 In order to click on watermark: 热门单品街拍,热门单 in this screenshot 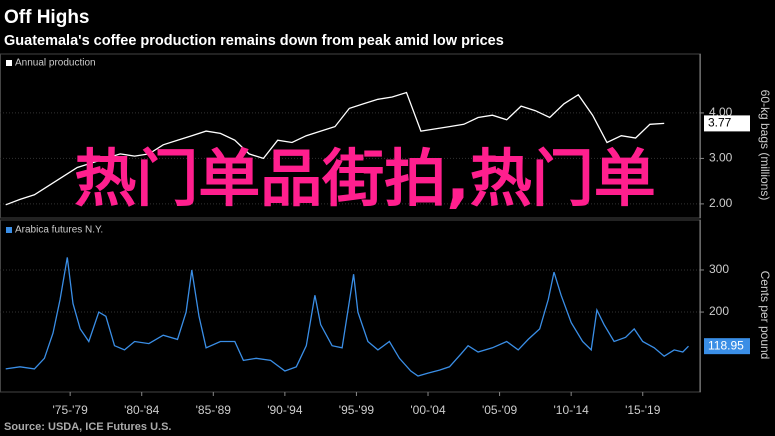, I will do `click(365, 178)`.